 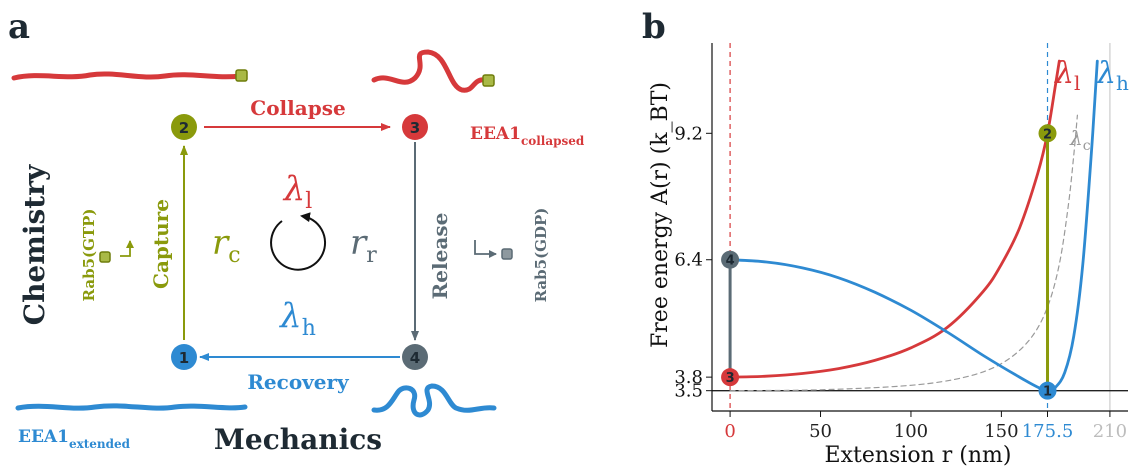 What do you see at coordinates (430, 71) in the screenshot?
I see `eea1-collapsed-molecule` at bounding box center [430, 71].